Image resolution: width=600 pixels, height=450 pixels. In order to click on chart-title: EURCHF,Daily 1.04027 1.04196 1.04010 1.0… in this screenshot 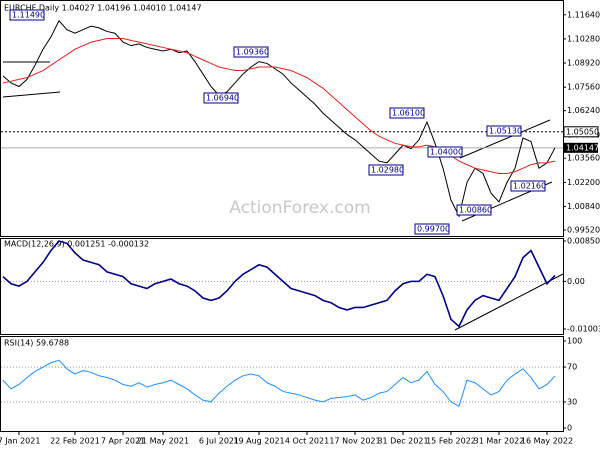, I will do `click(103, 8)`.